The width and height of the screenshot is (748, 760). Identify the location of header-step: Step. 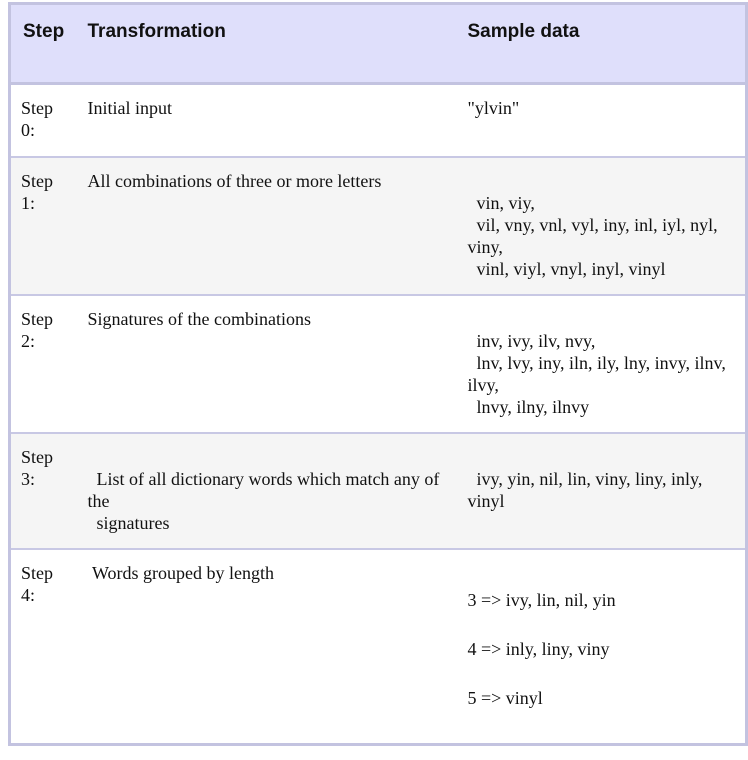
(41, 44).